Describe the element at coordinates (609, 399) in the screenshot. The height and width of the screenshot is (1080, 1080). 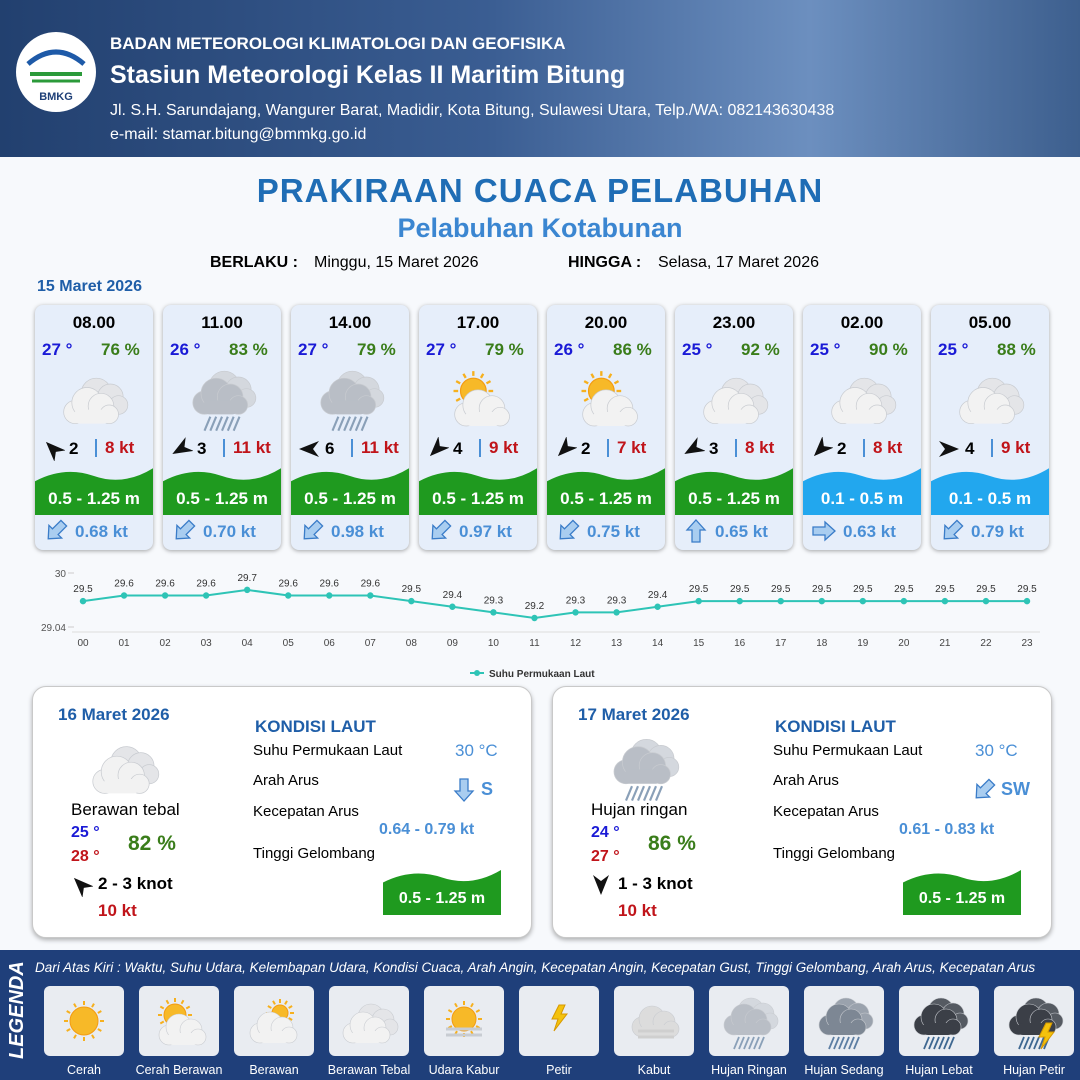
I see `weather-icon` at that location.